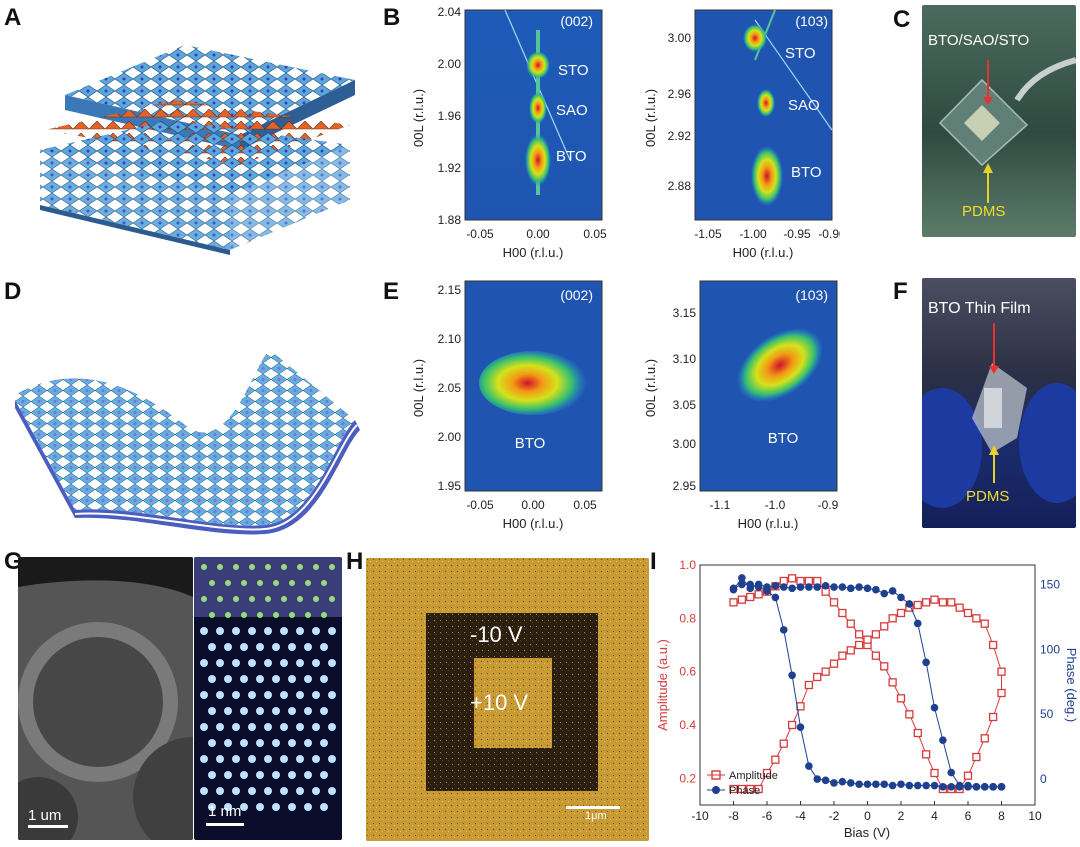 This screenshot has height=847, width=1080. Describe the element at coordinates (585, 505) in the screenshot. I see `svg-text: 0.05` at that location.